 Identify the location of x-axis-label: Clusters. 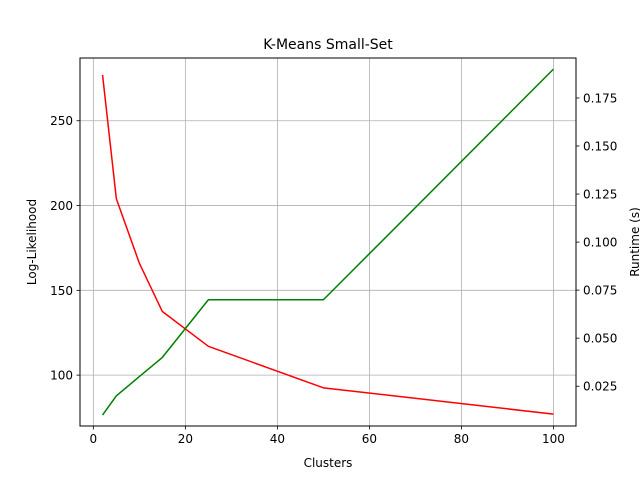
(328, 463).